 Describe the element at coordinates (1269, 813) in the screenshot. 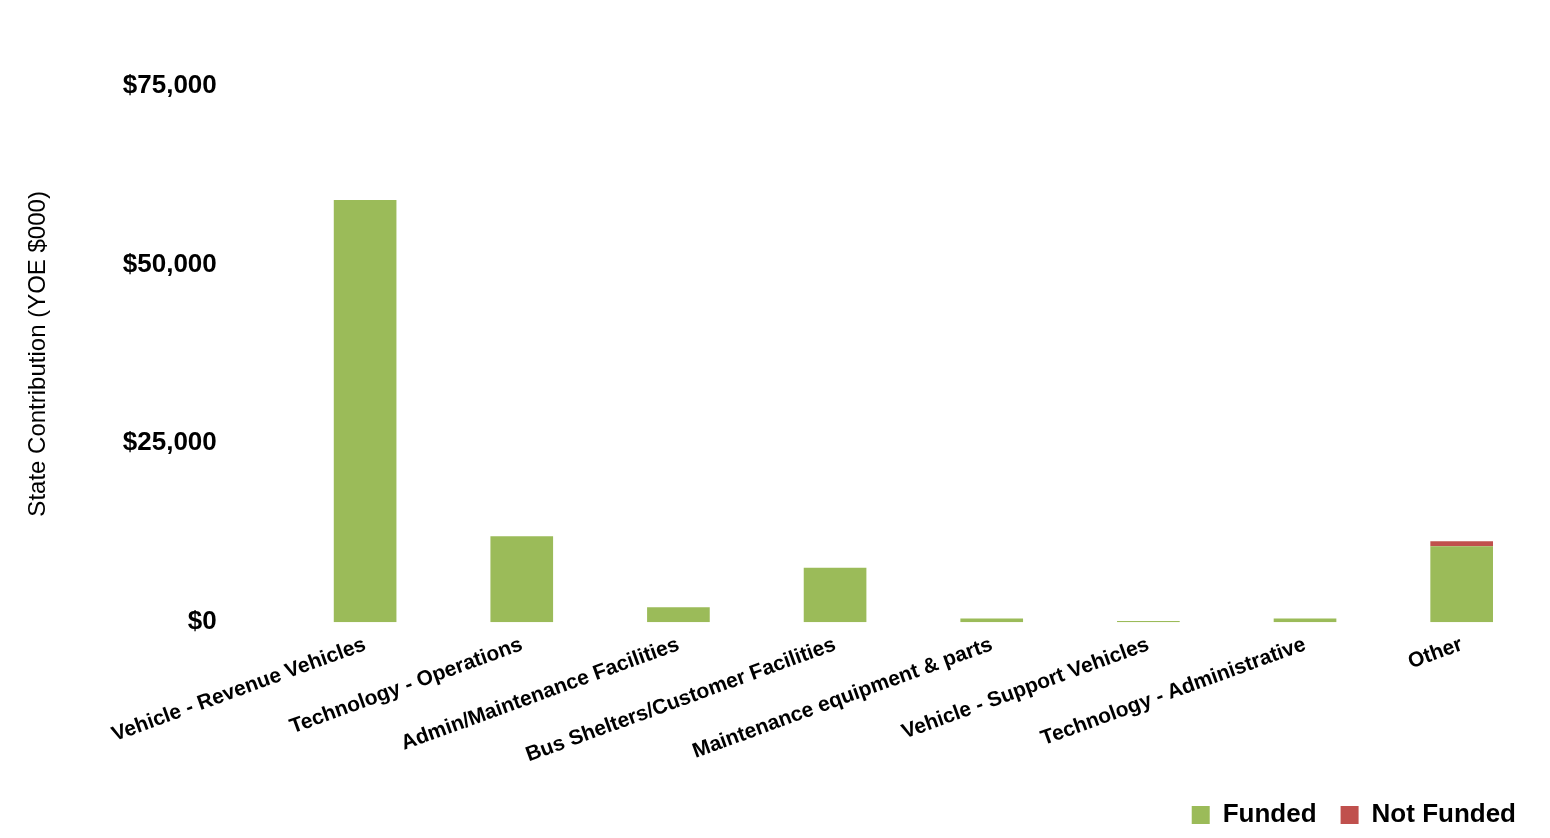

I see `legend-label: Funded` at that location.